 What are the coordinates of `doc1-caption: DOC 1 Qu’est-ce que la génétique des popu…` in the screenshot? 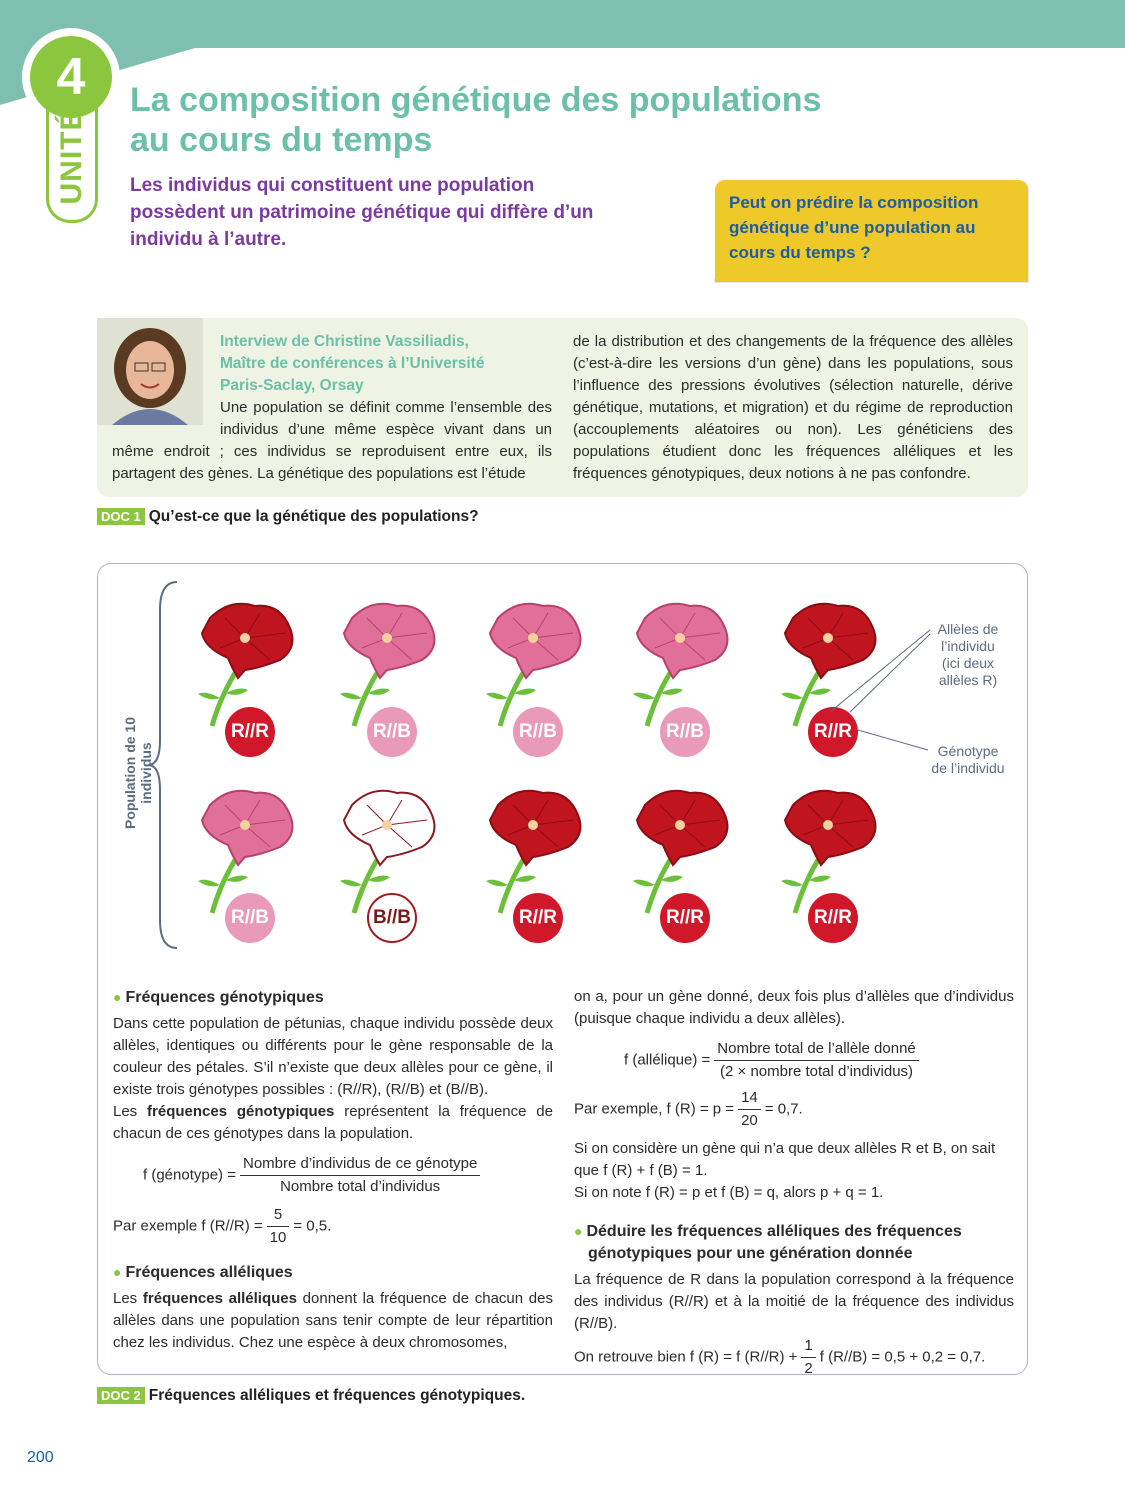 It's located at (288, 517).